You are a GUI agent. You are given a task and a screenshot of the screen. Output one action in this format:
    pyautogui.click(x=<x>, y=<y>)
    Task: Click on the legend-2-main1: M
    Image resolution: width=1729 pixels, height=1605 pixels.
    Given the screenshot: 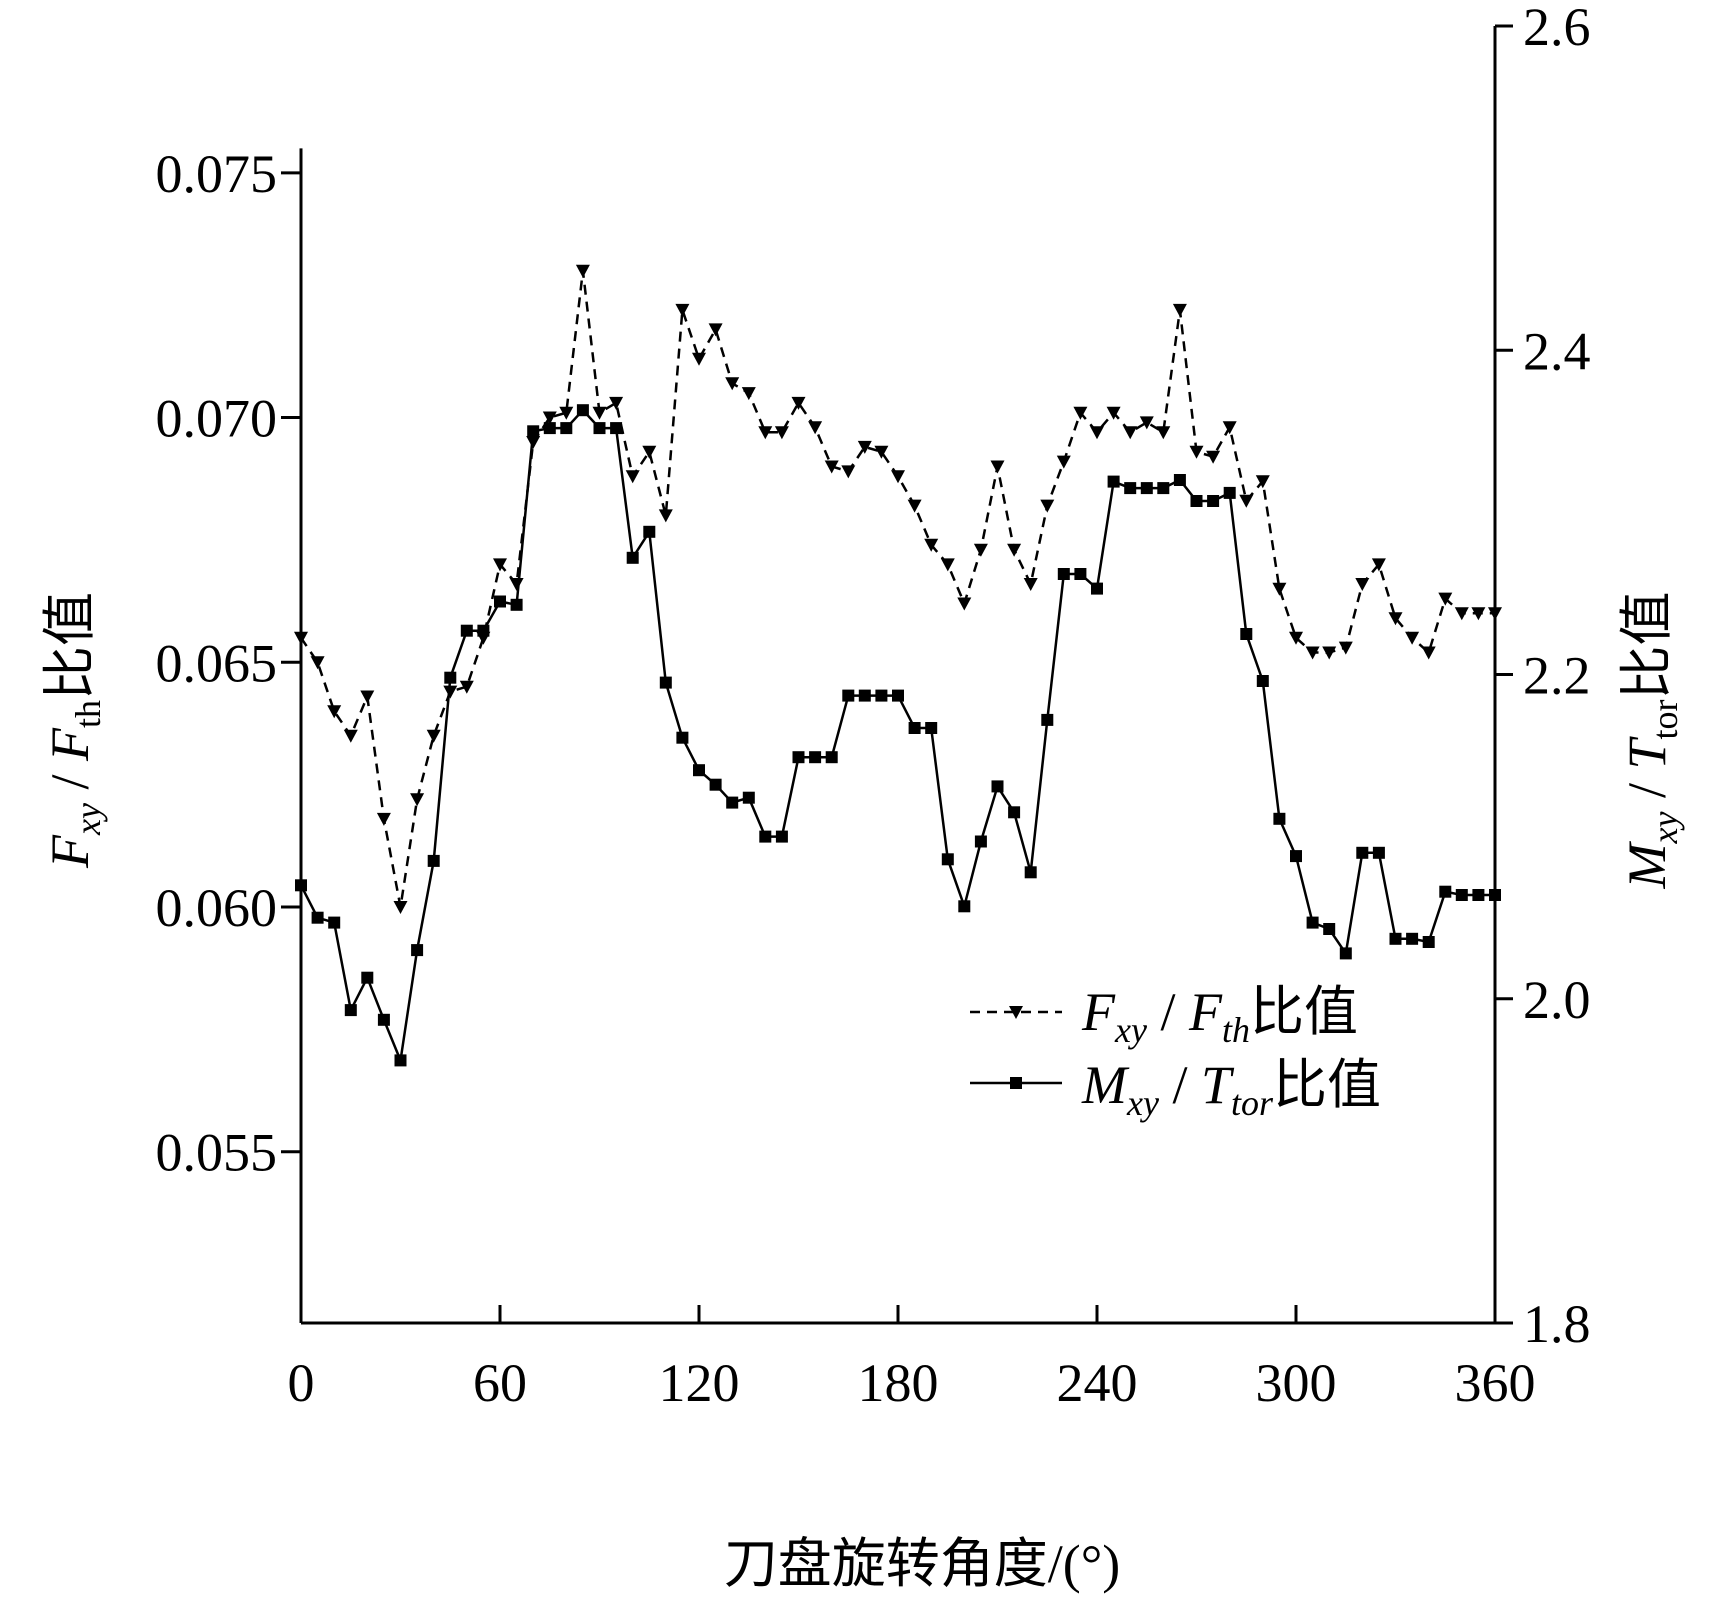 What is the action you would take?
    pyautogui.click(x=1105, y=1085)
    